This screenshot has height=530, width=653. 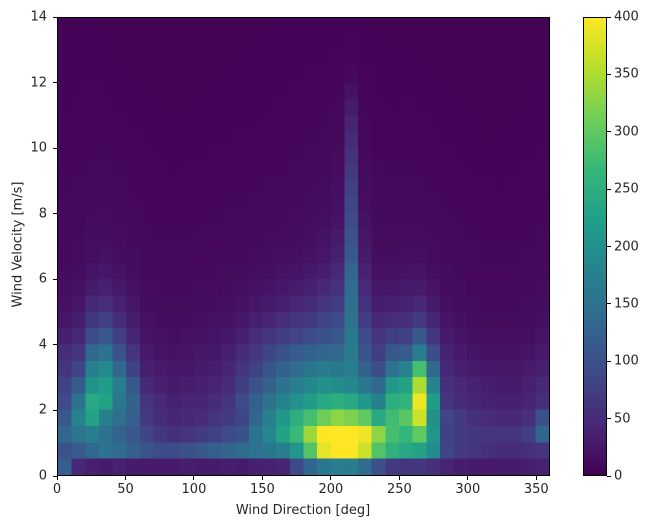 I want to click on y-axis-label: Wind Velocity [m/s], so click(x=18, y=244).